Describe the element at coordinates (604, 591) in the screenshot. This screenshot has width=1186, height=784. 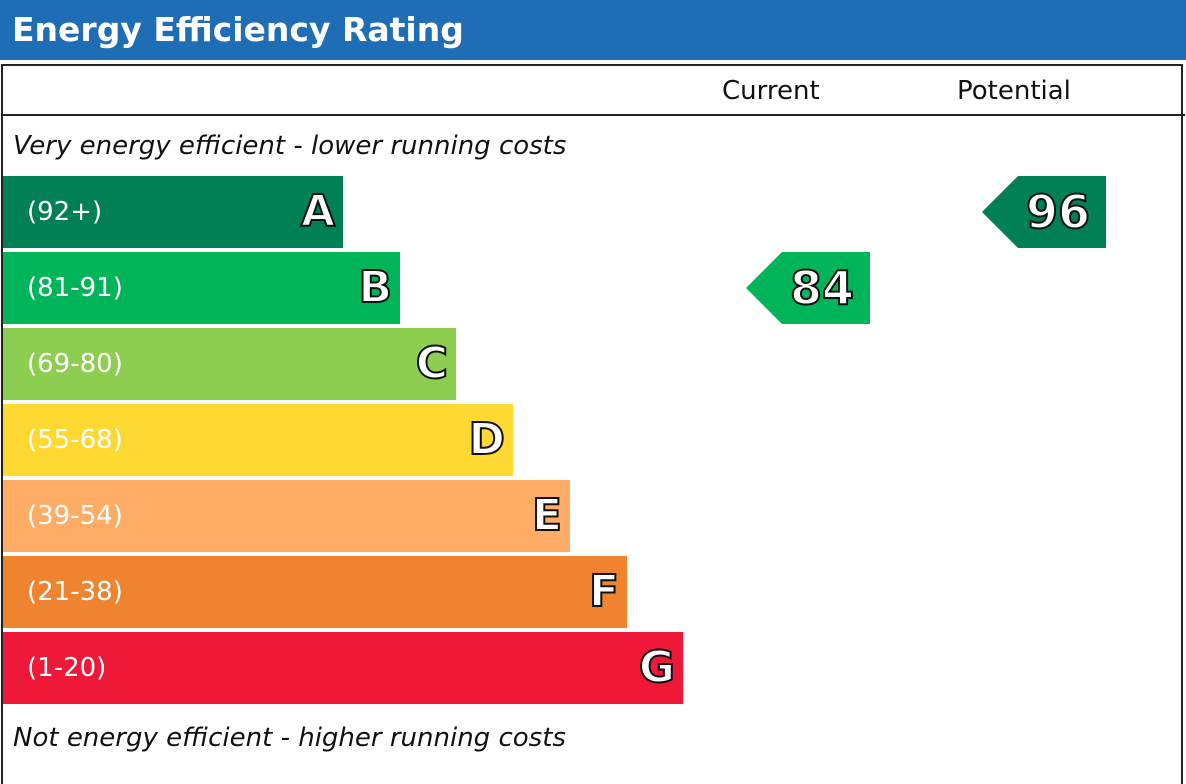
I see `band-letter-label: F` at that location.